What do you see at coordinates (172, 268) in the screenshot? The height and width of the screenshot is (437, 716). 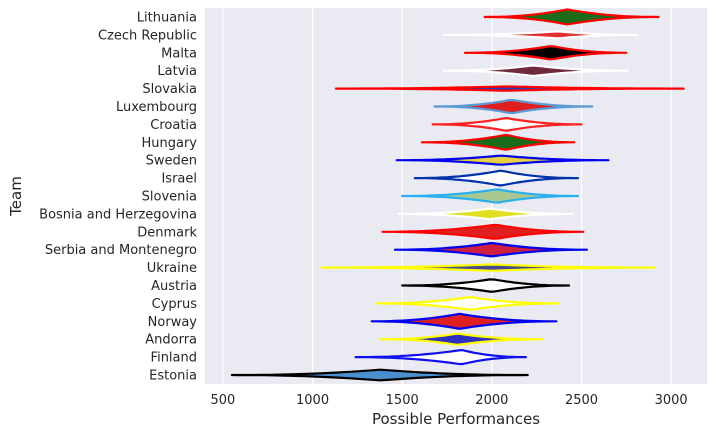 I see `y-tick-label: Ukraine` at bounding box center [172, 268].